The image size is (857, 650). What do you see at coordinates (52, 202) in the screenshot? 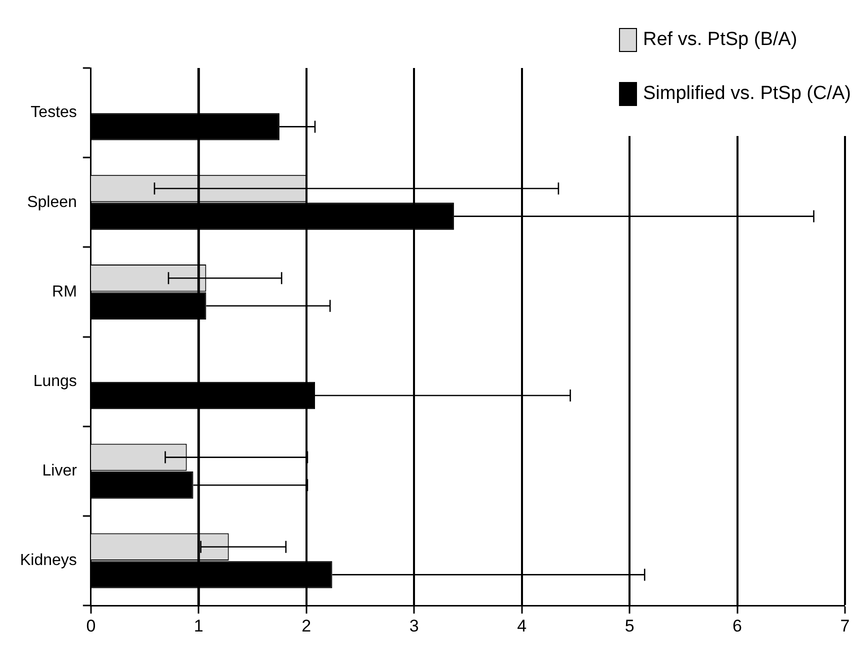
I see `y-tick-label: Spleen` at bounding box center [52, 202].